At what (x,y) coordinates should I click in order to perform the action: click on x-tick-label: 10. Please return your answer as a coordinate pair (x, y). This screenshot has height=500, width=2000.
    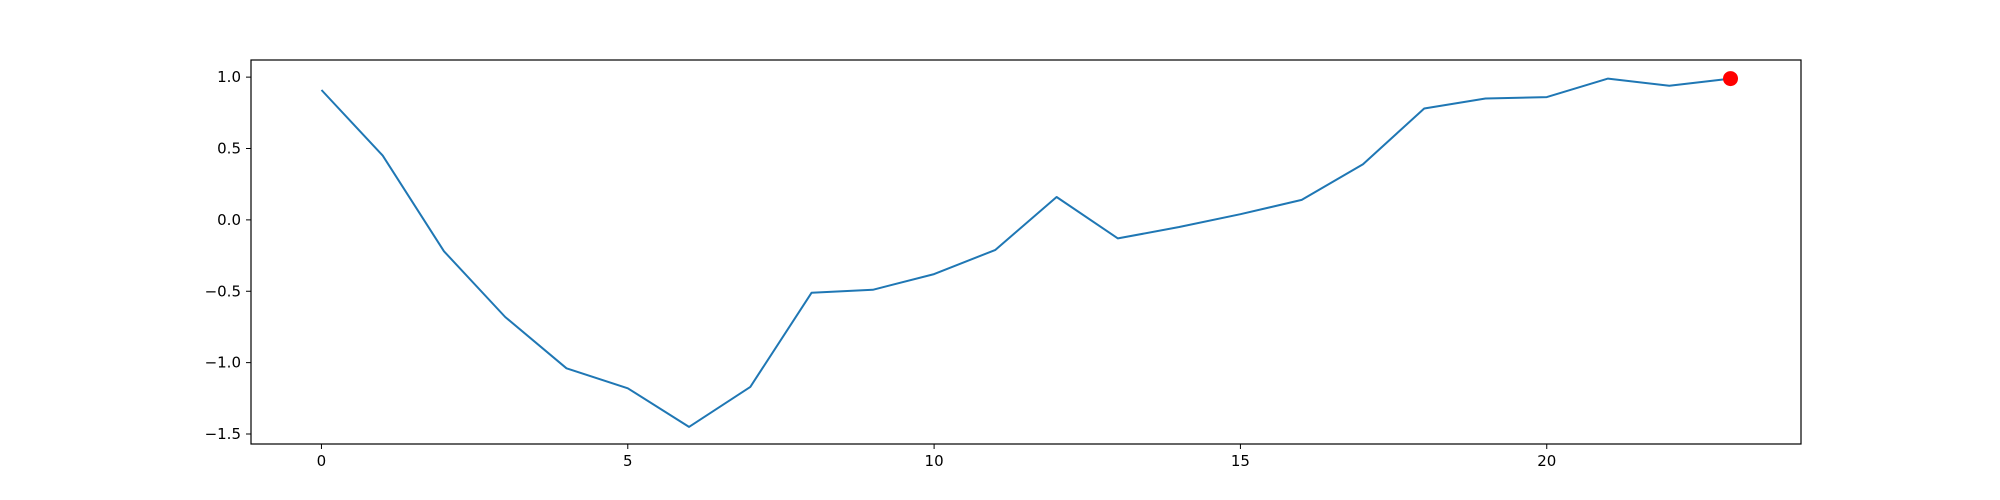
    Looking at the image, I should click on (934, 461).